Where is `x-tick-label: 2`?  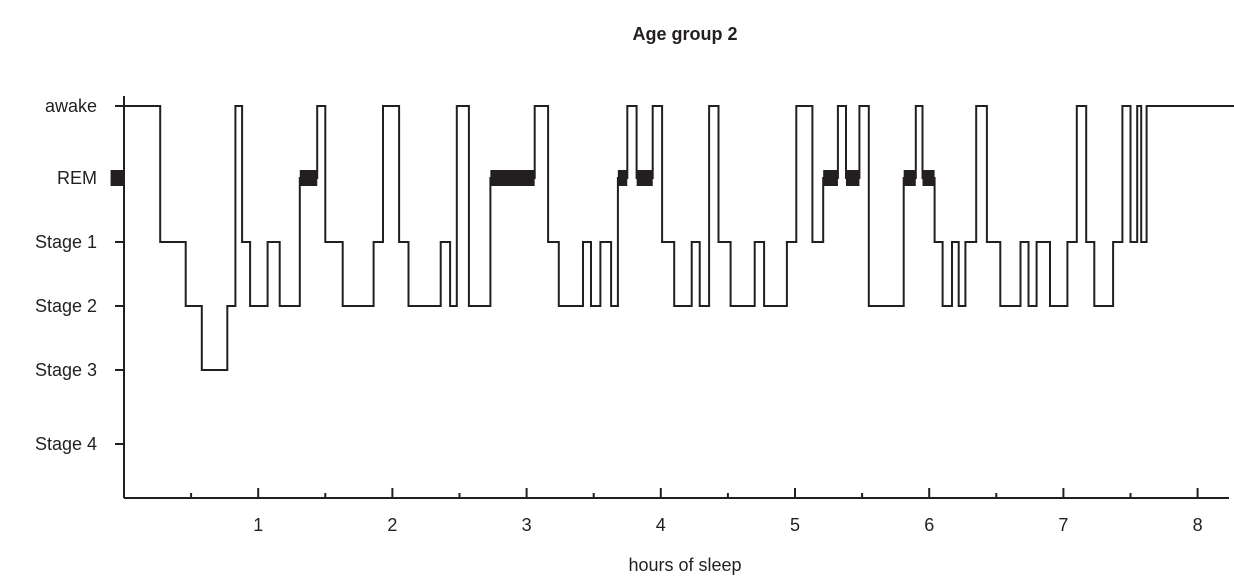 x-tick-label: 2 is located at coordinates (392, 525).